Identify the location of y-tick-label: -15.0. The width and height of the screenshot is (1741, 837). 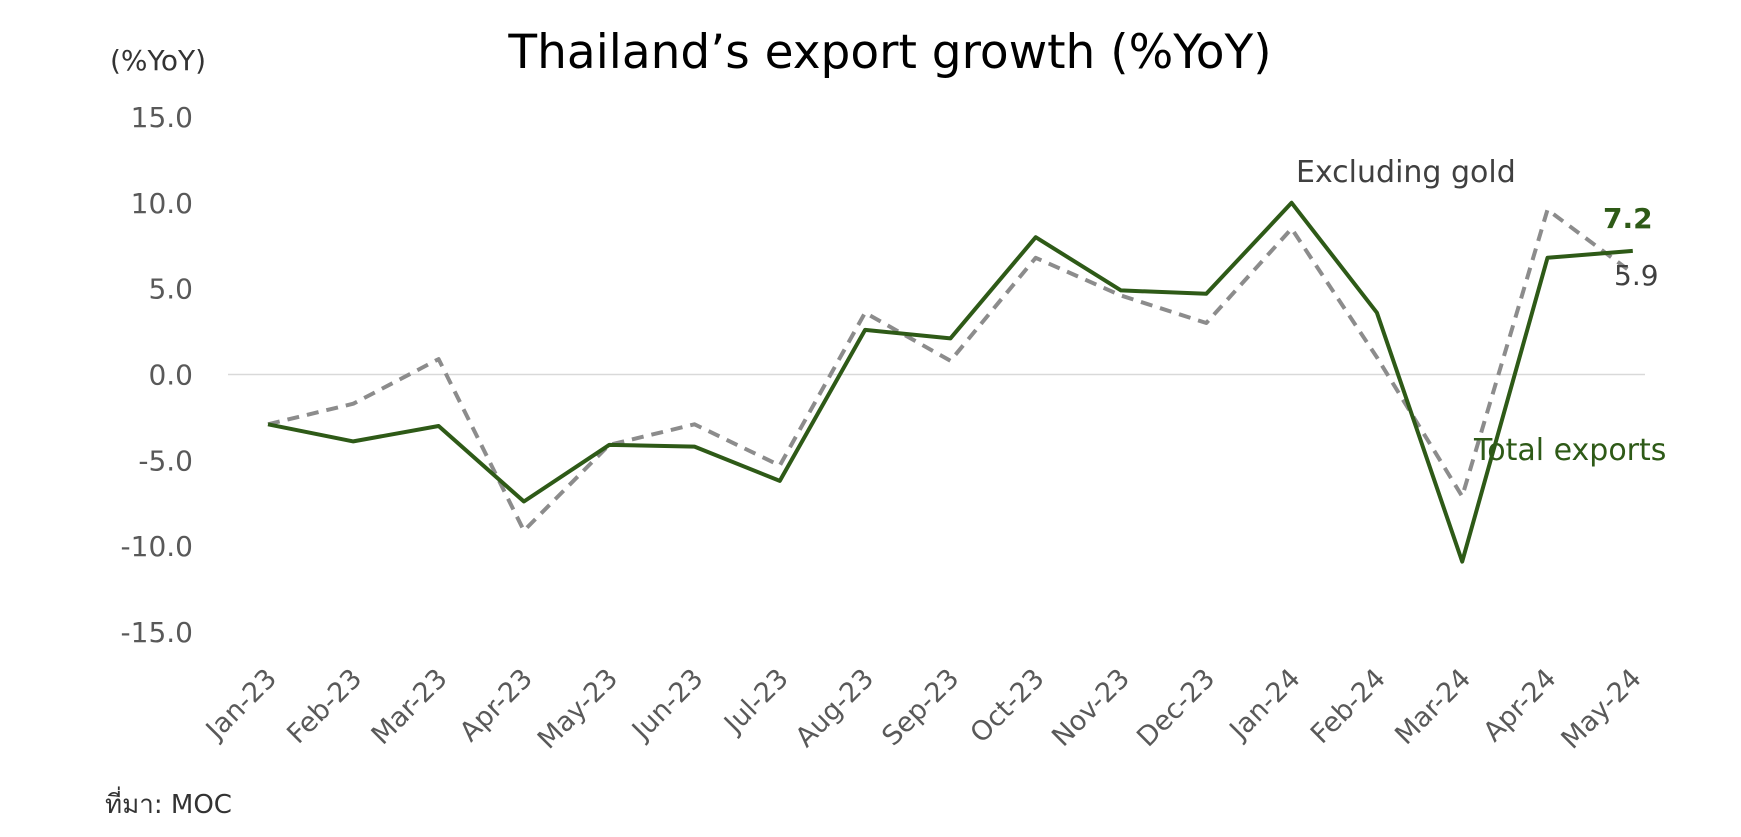
(157, 632).